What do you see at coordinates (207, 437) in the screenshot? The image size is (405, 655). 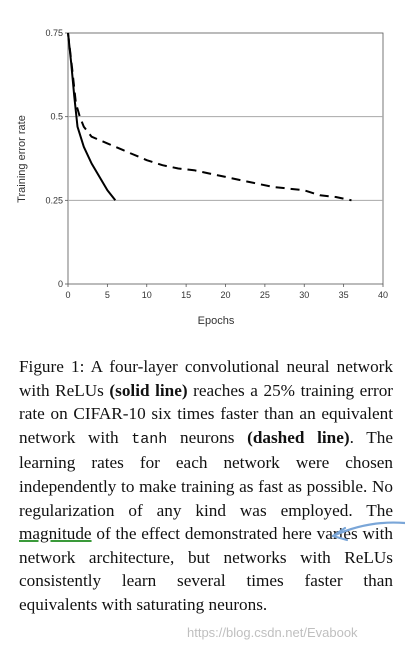 I see `caption-text-3: neurons` at bounding box center [207, 437].